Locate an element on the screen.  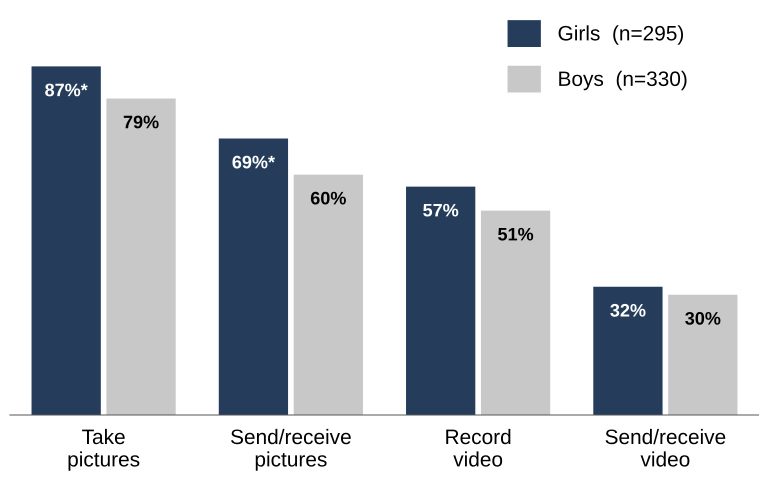
legend-label: Boys (n=330) is located at coordinates (623, 80).